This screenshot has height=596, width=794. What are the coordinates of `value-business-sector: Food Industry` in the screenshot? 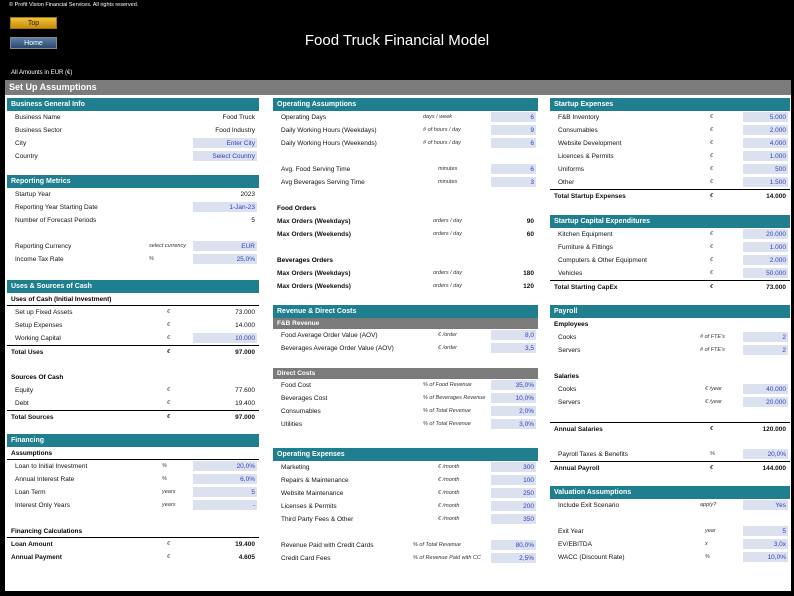 It's located at (235, 130).